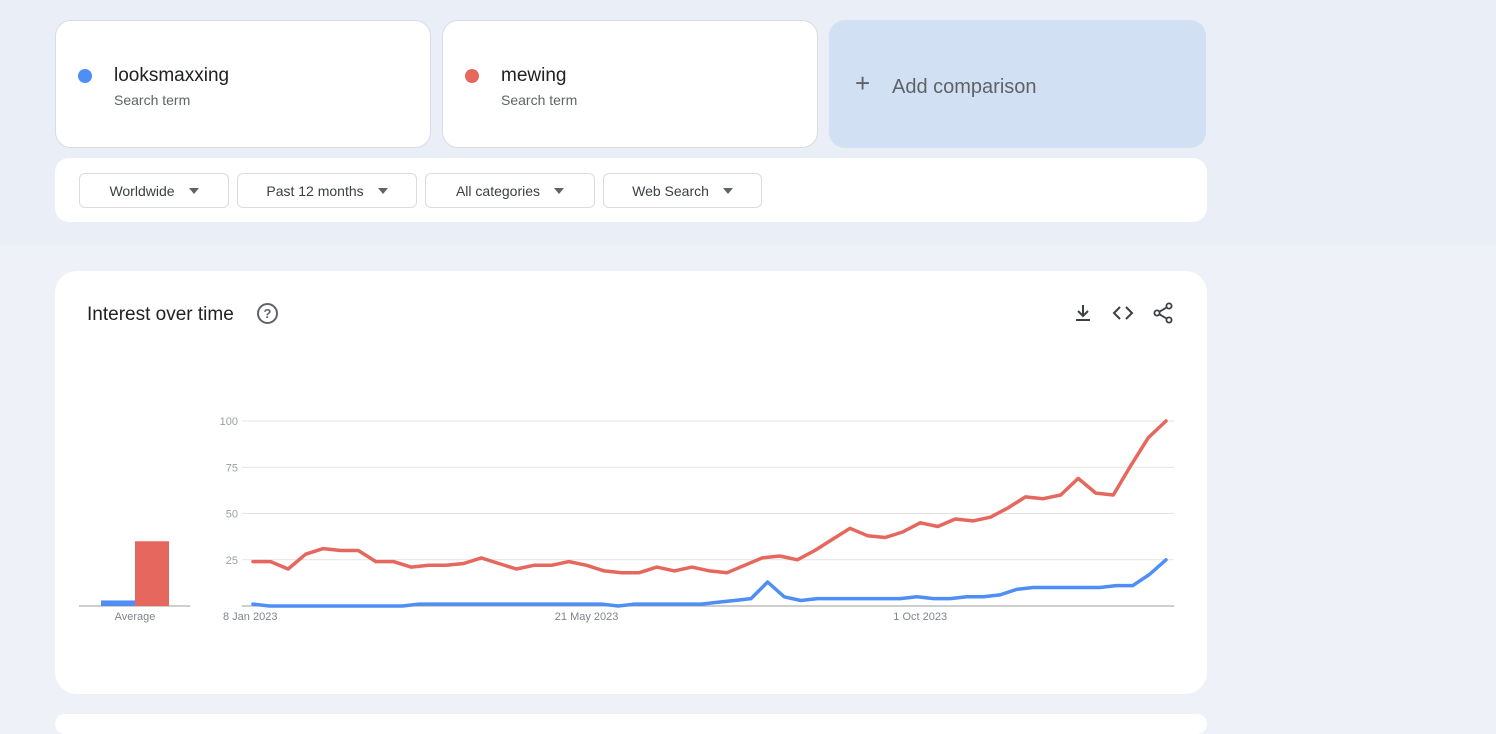  I want to click on filter-label: All categories, so click(498, 190).